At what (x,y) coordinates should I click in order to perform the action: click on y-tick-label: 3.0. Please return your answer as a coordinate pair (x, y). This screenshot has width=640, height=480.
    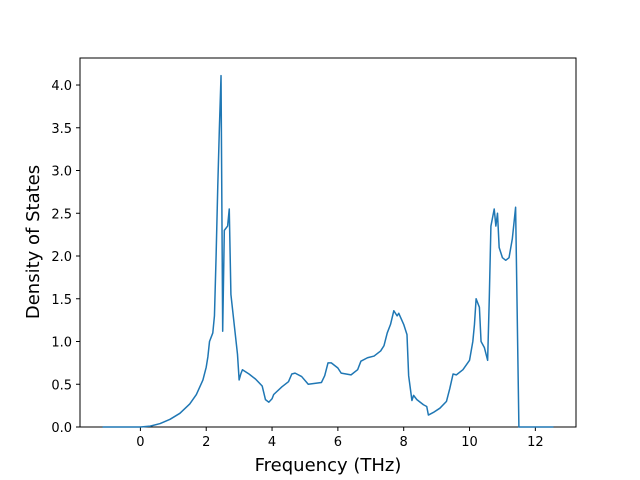
    Looking at the image, I should click on (61, 172).